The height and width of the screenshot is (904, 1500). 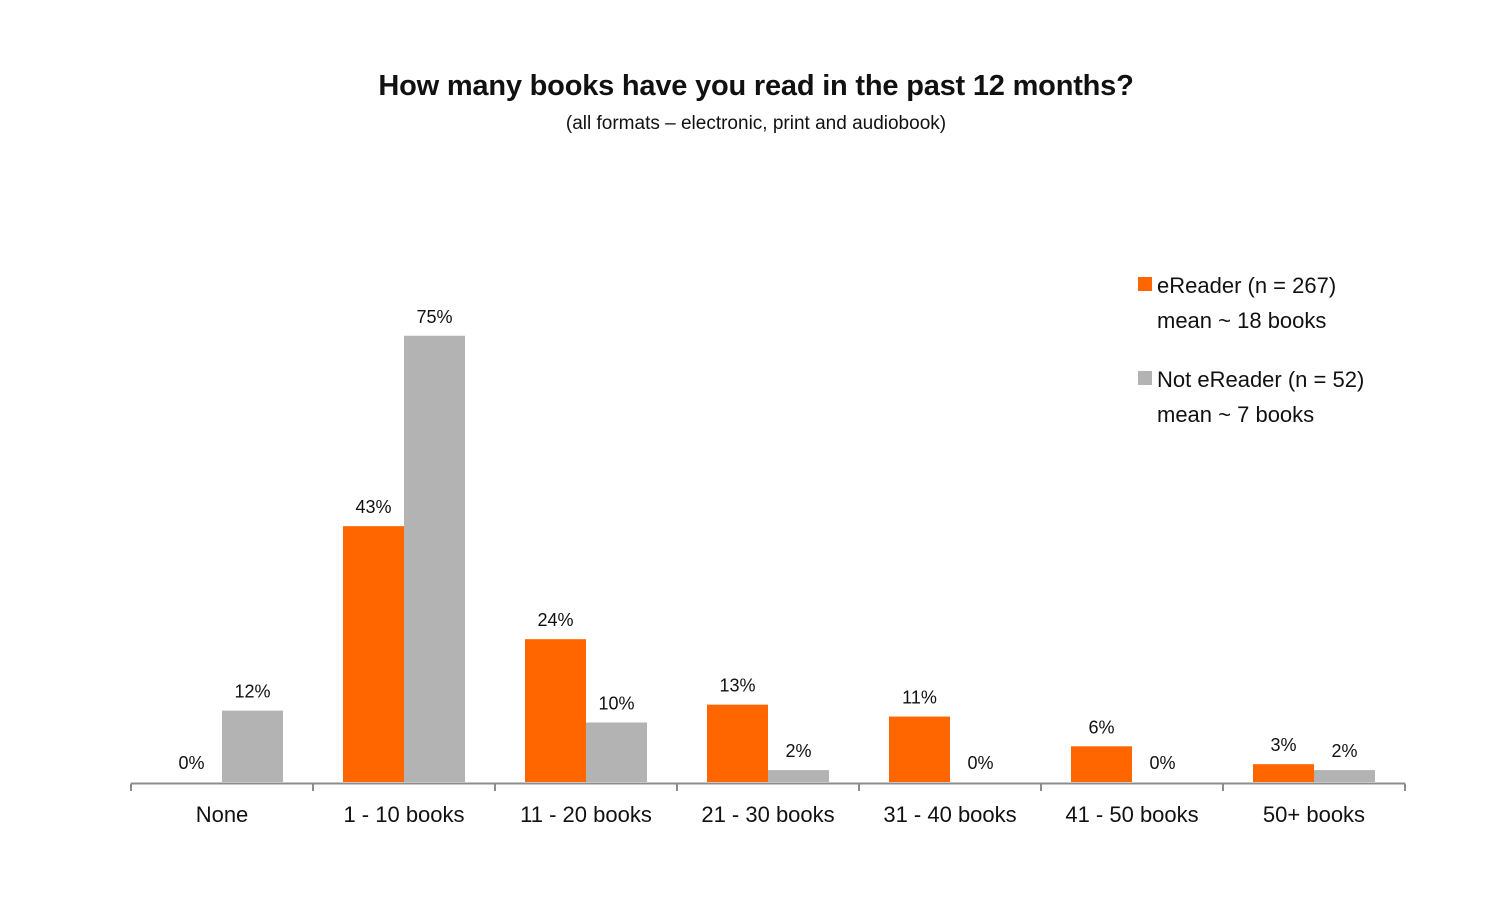 I want to click on value-label-ereader-0: 0%, so click(x=191, y=763).